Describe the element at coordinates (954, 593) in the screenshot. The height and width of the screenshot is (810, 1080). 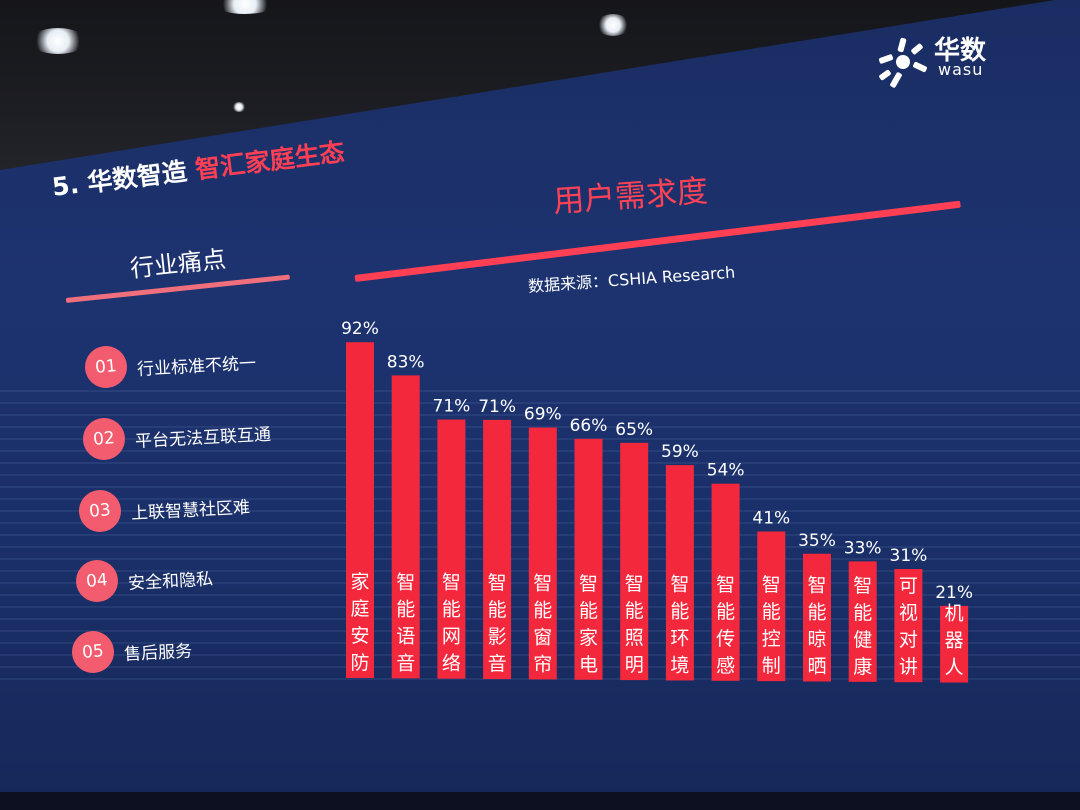
I see `bar-value-label: 21%` at that location.